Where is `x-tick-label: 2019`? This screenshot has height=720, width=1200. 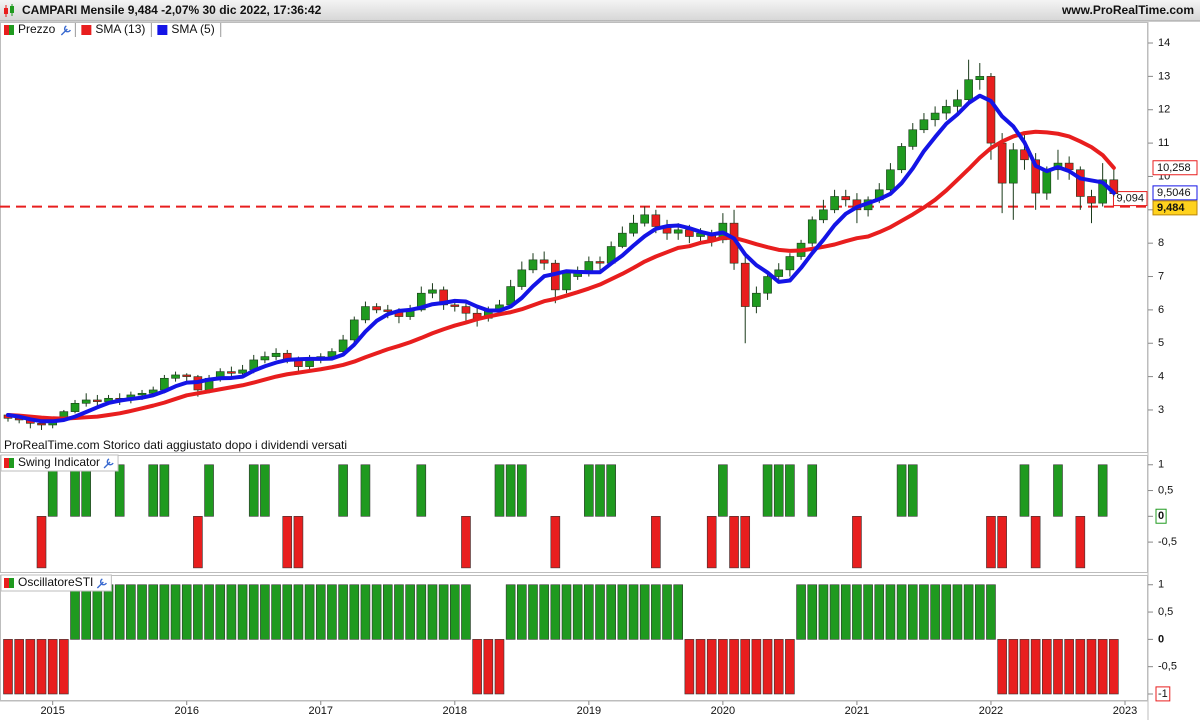
x-tick-label: 2019 is located at coordinates (589, 711).